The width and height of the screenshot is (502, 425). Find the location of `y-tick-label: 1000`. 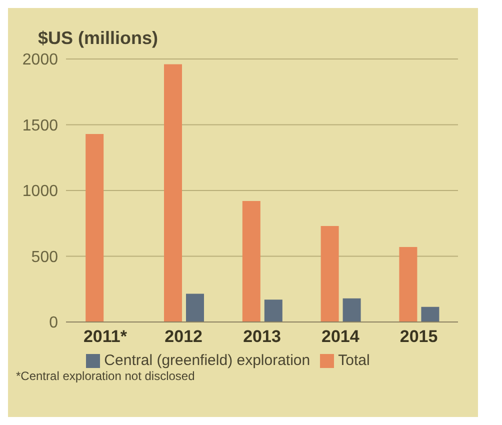

y-tick-label: 1000 is located at coordinates (40, 191).